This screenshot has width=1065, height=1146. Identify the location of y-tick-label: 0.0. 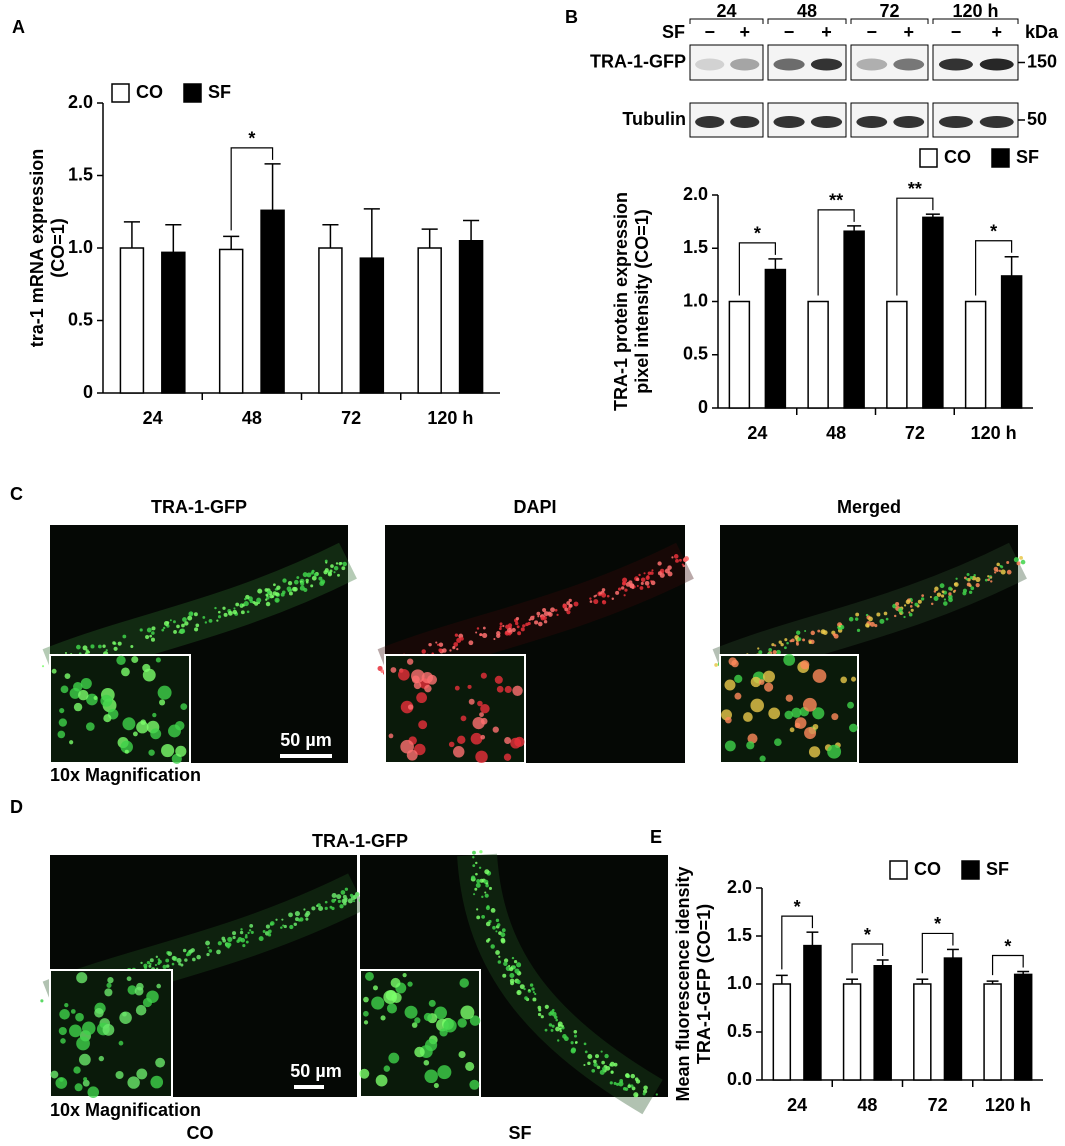
(739, 1079).